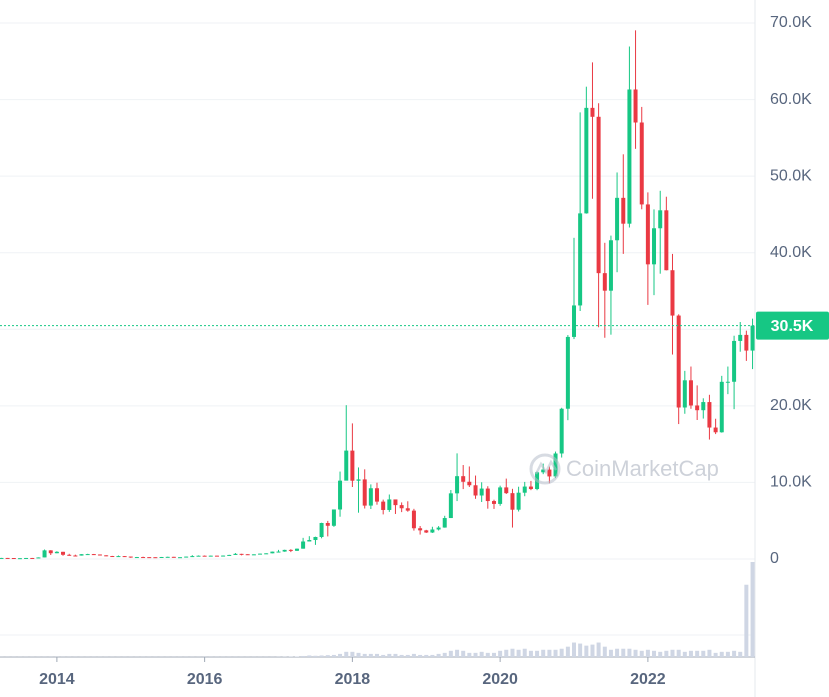  I want to click on watermark-logo-mark, so click(546, 467).